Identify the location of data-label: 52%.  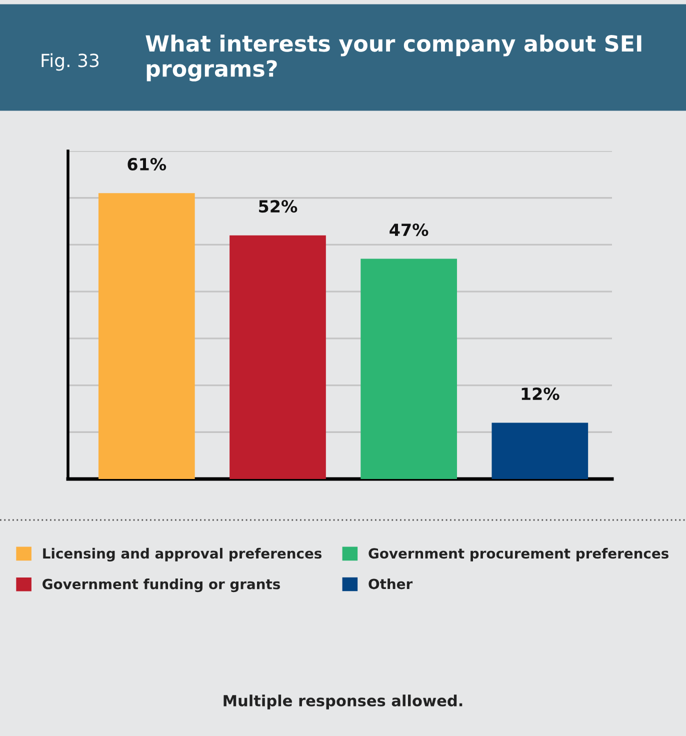
(278, 206).